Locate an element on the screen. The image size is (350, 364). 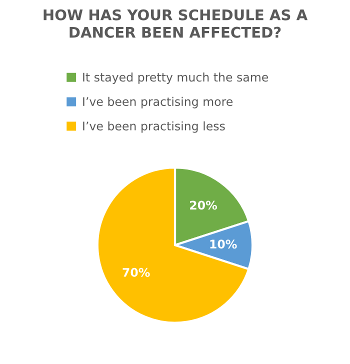
legend-label: It stayed pretty much the same is located at coordinates (175, 78).